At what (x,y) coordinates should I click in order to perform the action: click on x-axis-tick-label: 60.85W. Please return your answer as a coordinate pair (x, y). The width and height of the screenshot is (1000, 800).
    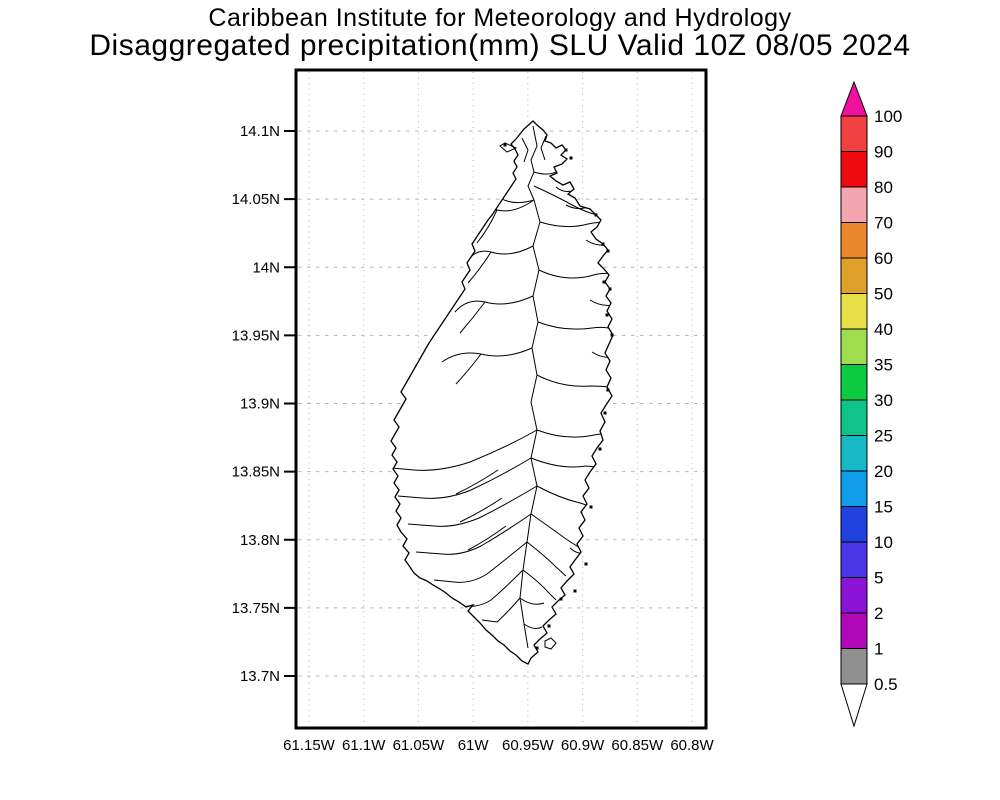
    Looking at the image, I should click on (637, 745).